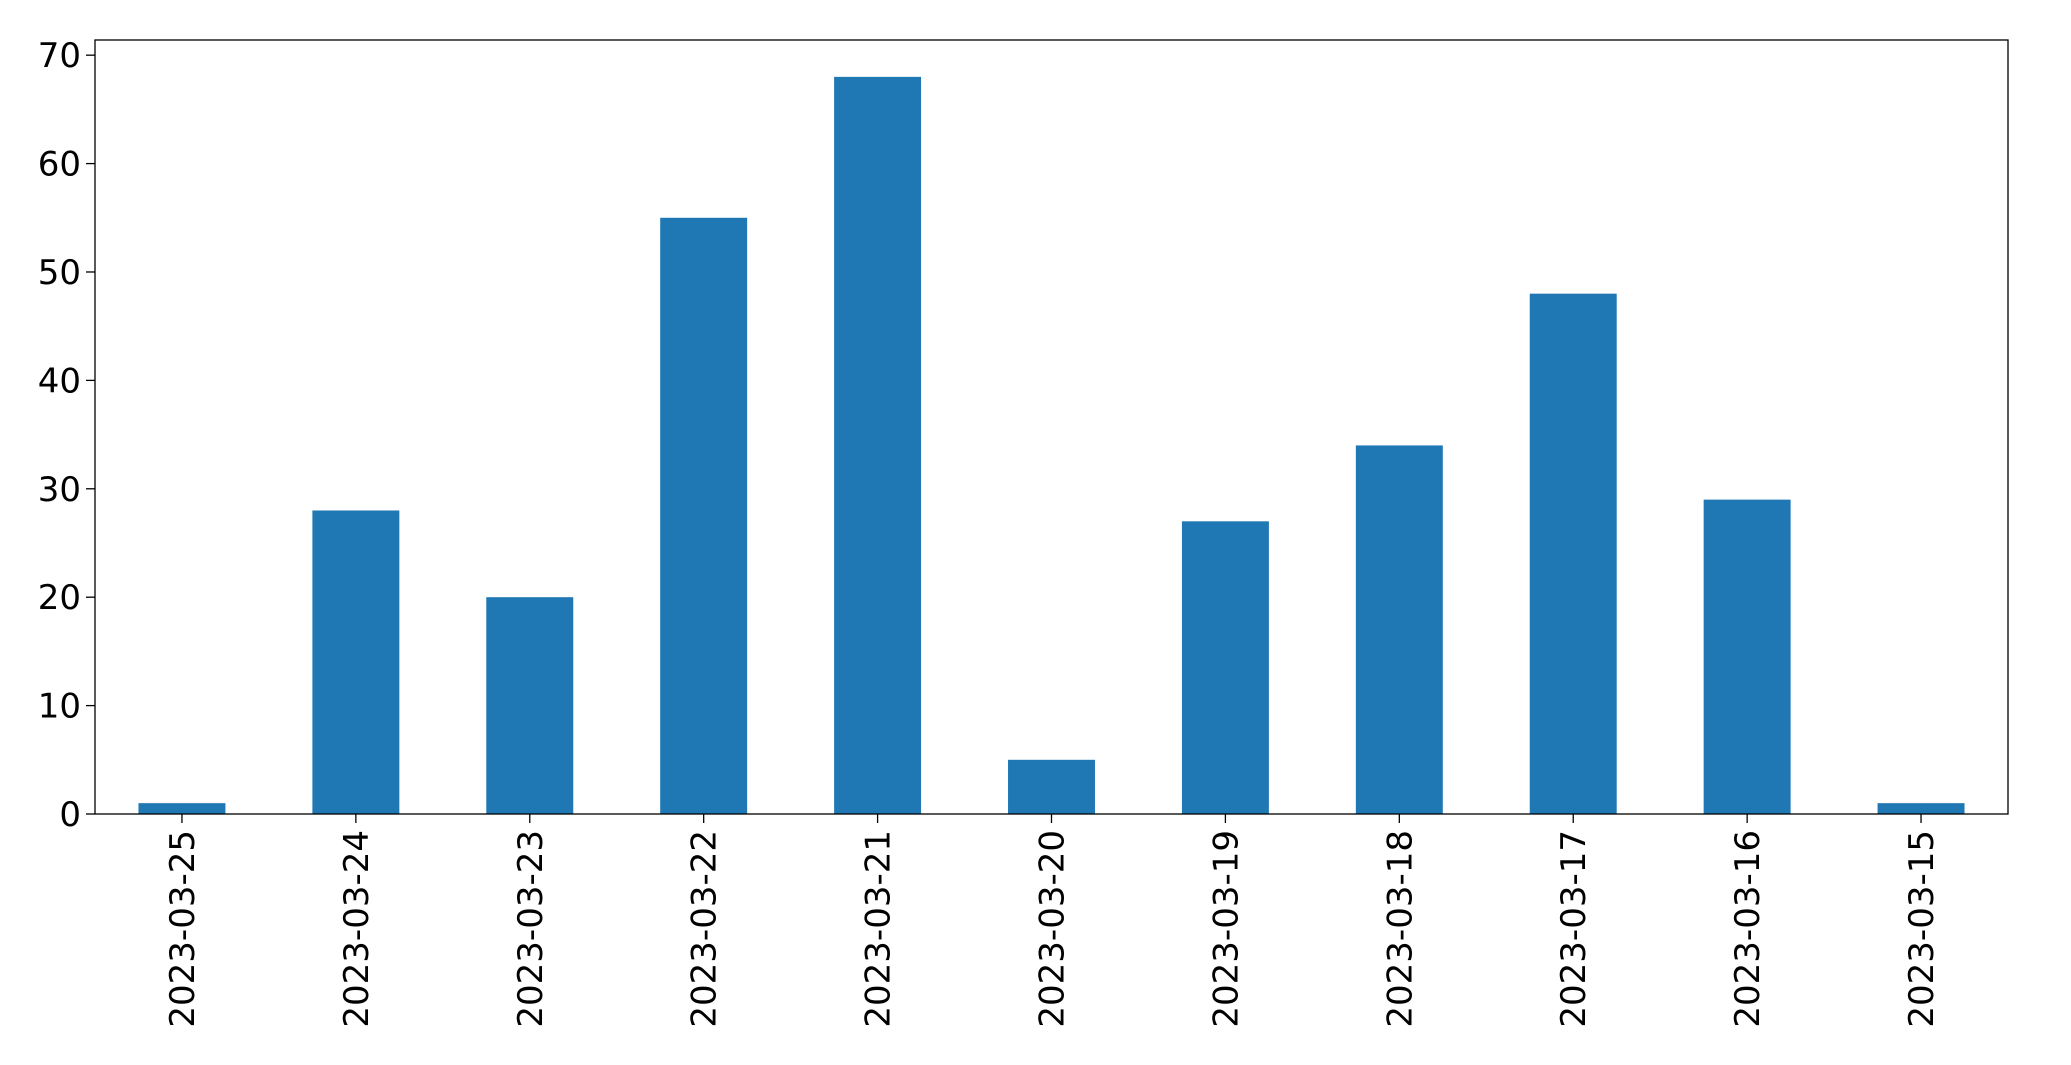  What do you see at coordinates (59, 490) in the screenshot?
I see `y-tick-label: 30` at bounding box center [59, 490].